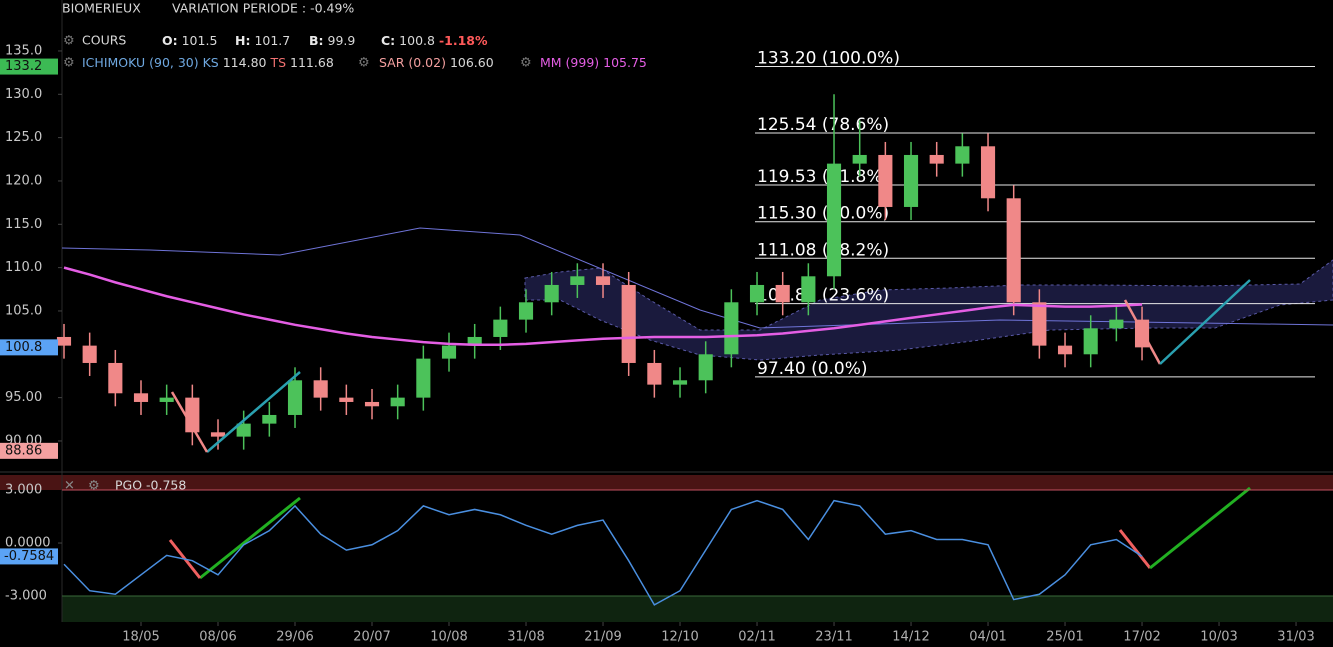 The height and width of the screenshot is (647, 1333). I want to click on key: KS, so click(211, 62).